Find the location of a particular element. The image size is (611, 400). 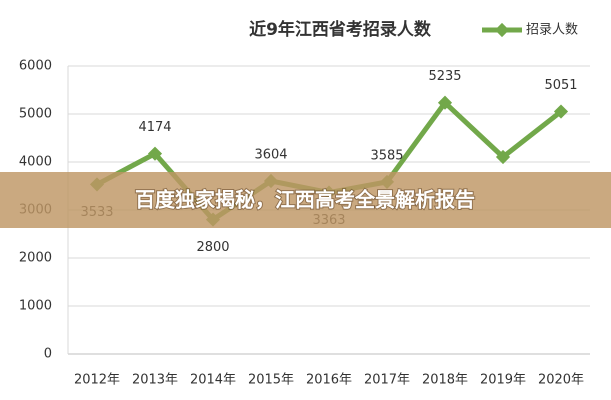

x-tick-label: 2014年 is located at coordinates (213, 380).